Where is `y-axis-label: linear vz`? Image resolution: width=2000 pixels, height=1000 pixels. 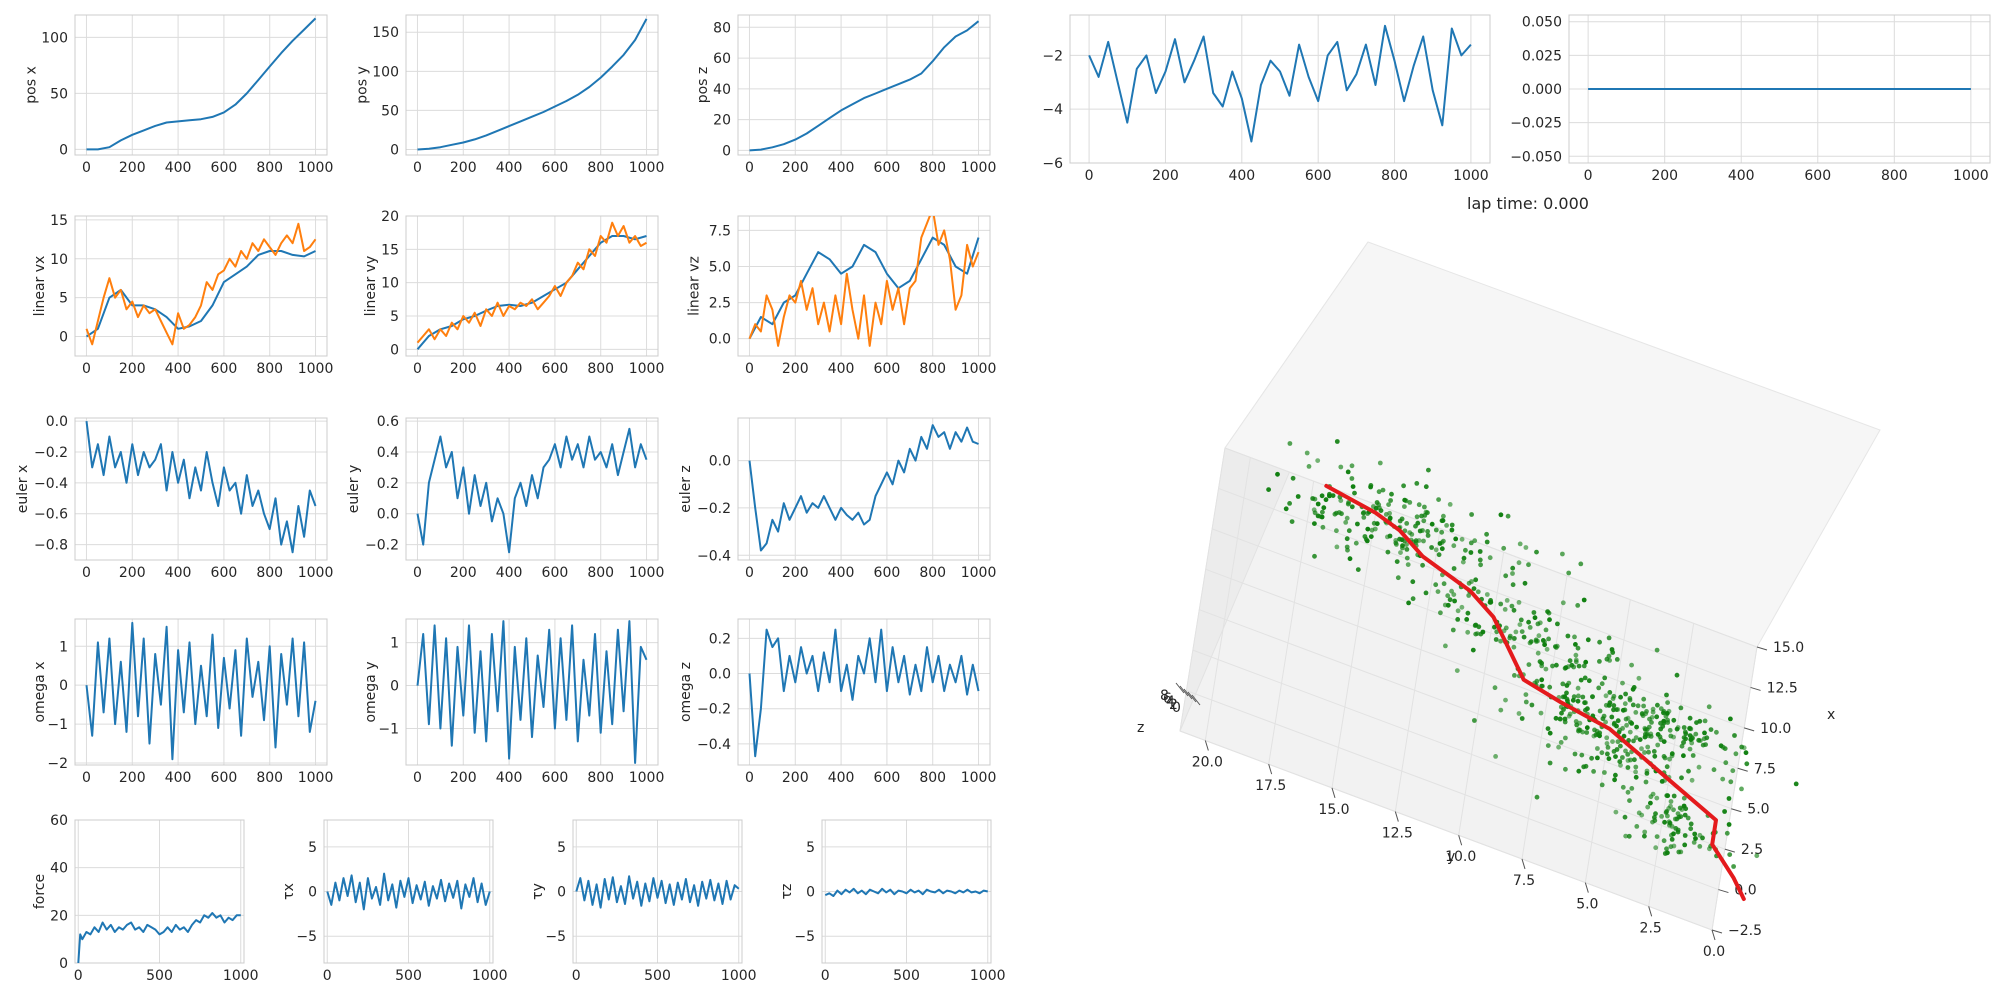
y-axis-label: linear vz is located at coordinates (695, 286).